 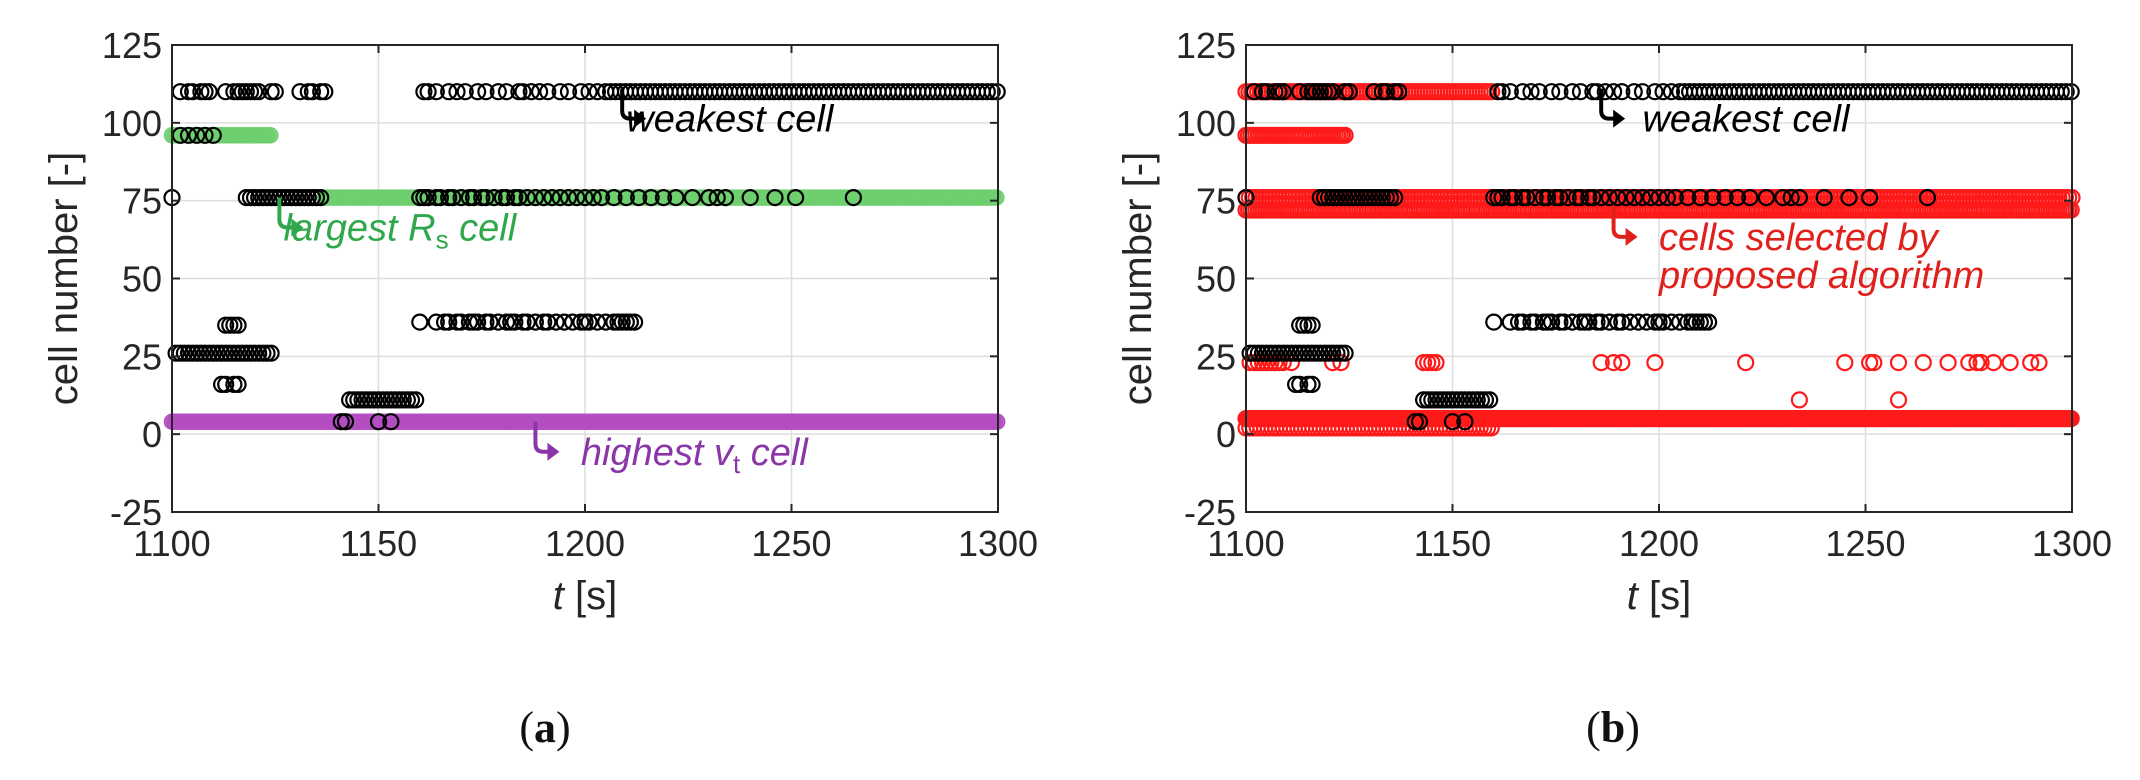 What do you see at coordinates (1633, 596) in the screenshot?
I see `x-axis-variable: t` at bounding box center [1633, 596].